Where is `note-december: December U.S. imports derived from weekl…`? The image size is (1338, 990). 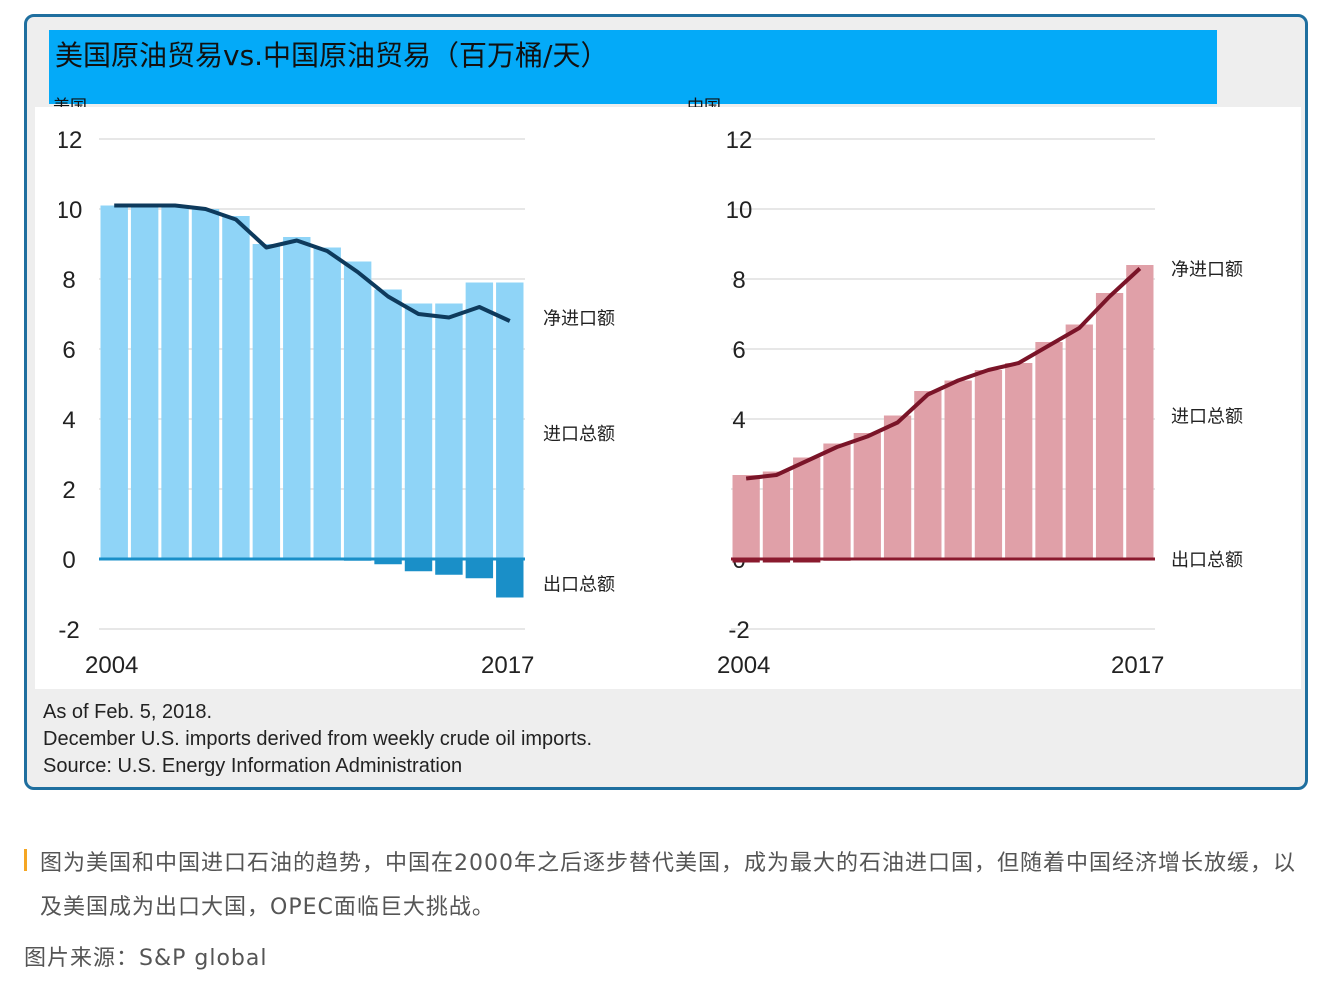 note-december: December U.S. imports derived from weekl… is located at coordinates (318, 739).